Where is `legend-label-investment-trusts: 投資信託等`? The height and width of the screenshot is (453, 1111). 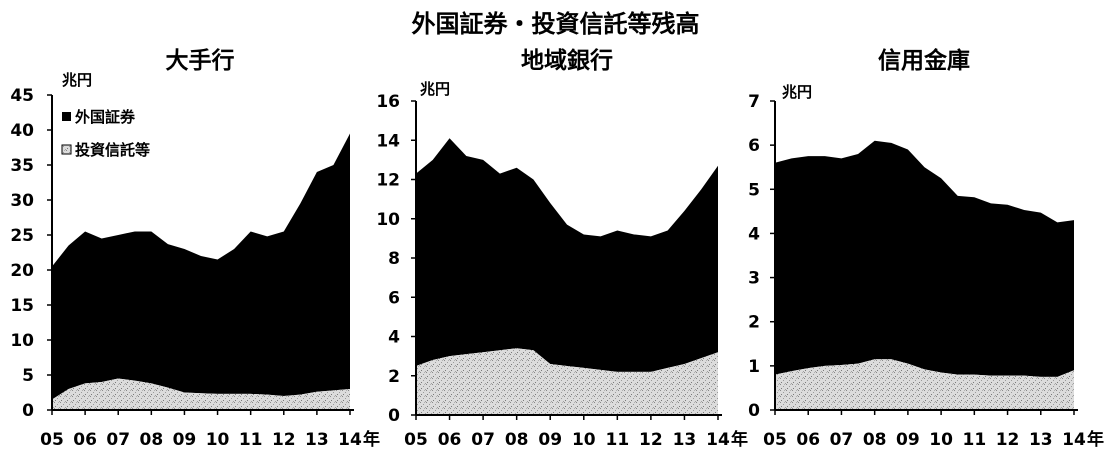
legend-label-investment-trusts: 投資信託等 is located at coordinates (112, 150).